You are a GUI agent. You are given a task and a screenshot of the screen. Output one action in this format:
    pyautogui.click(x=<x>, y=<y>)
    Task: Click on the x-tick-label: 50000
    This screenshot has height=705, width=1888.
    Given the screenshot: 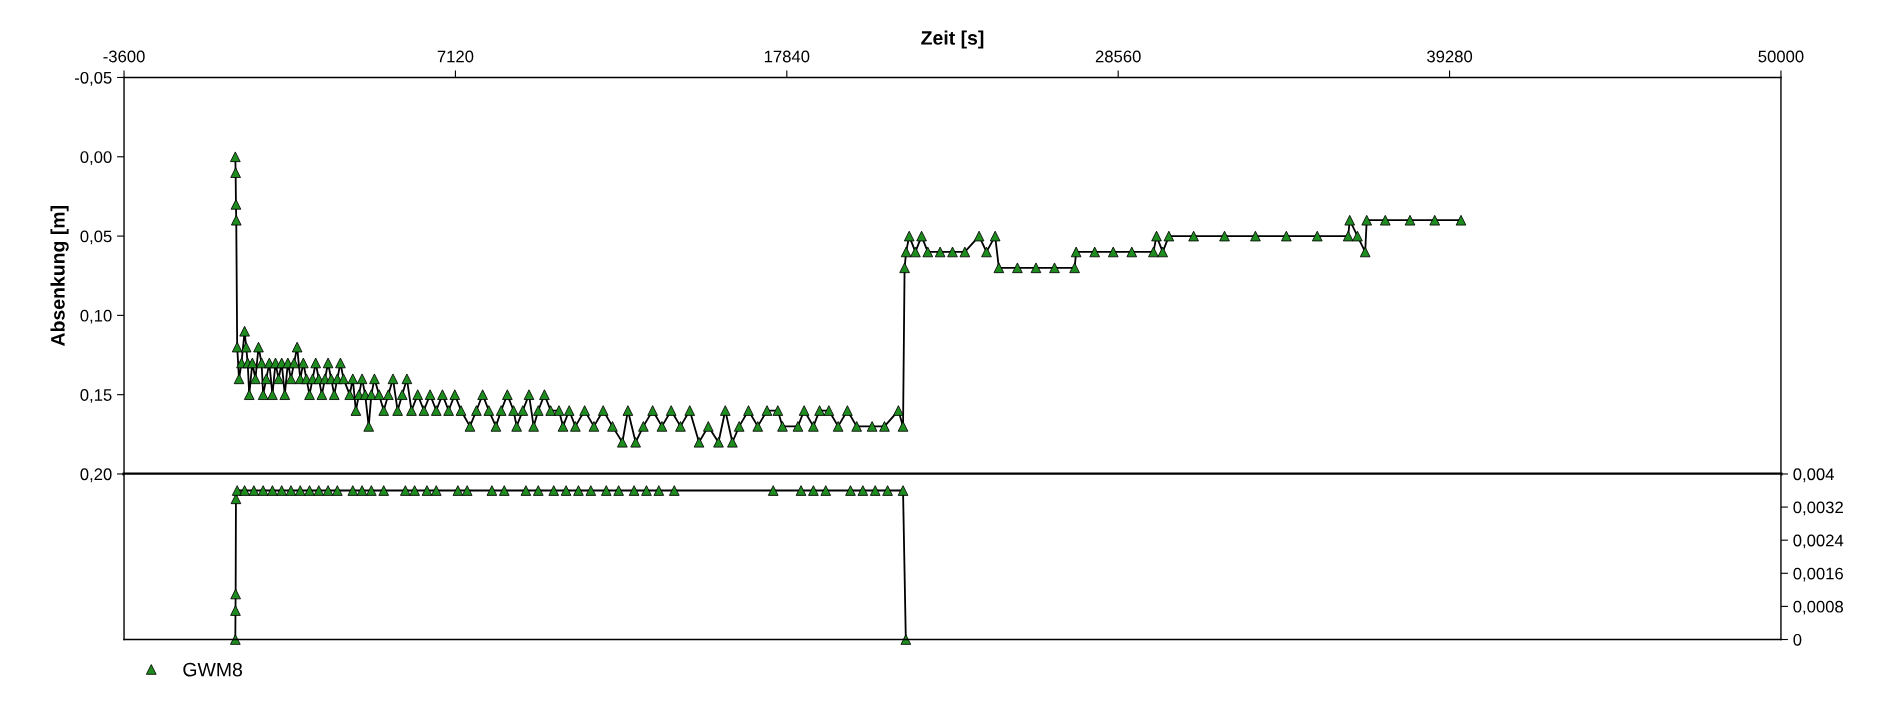 What is the action you would take?
    pyautogui.click(x=1781, y=56)
    